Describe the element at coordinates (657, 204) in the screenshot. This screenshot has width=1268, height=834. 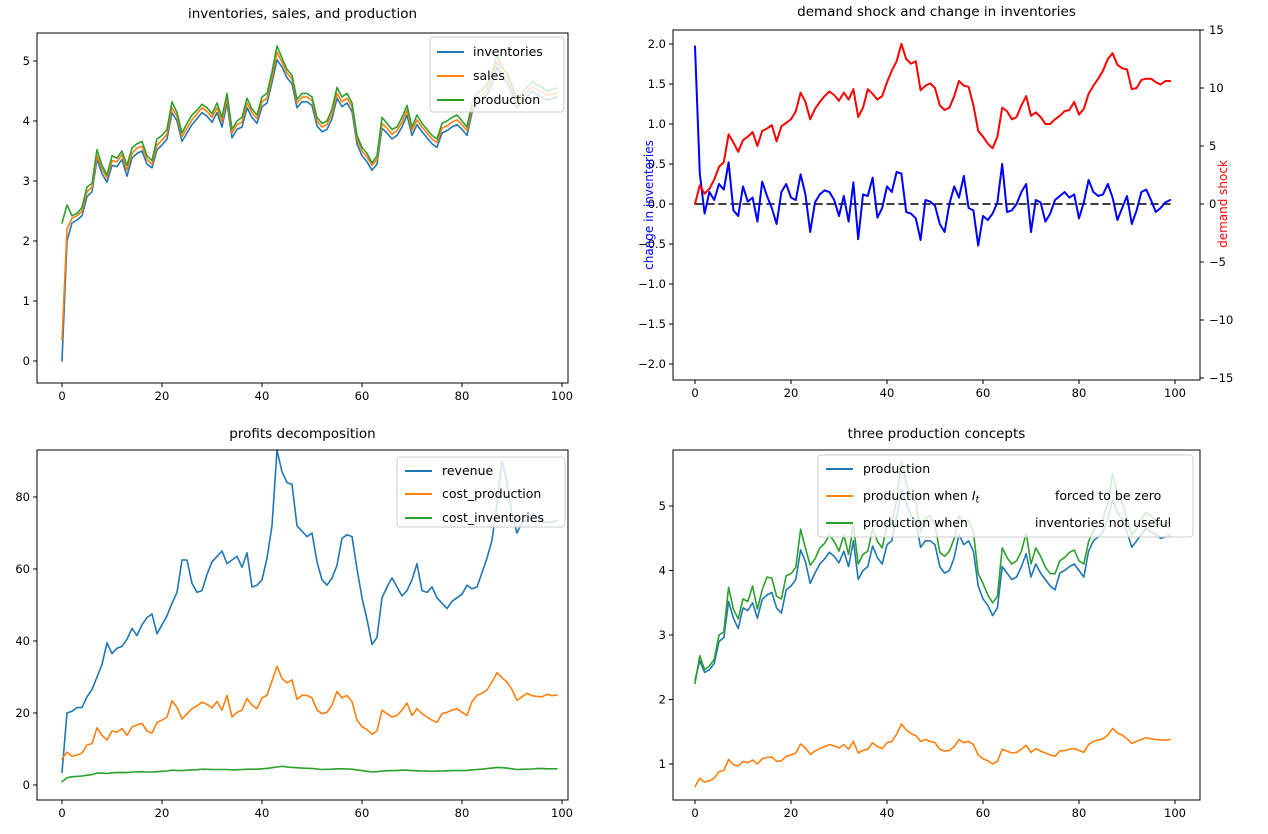
I see `y-tick-label: 0.0` at that location.